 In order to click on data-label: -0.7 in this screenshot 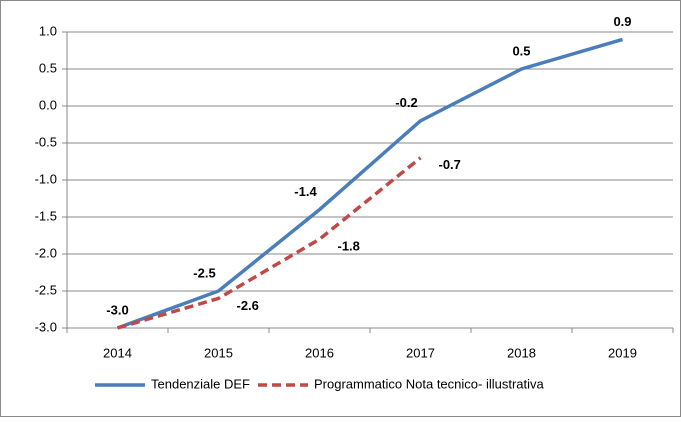, I will do `click(450, 164)`.